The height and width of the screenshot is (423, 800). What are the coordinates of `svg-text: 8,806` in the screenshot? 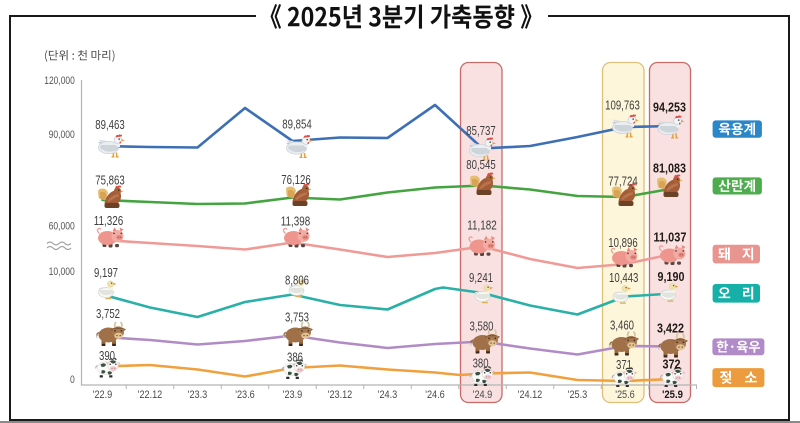 It's located at (297, 281).